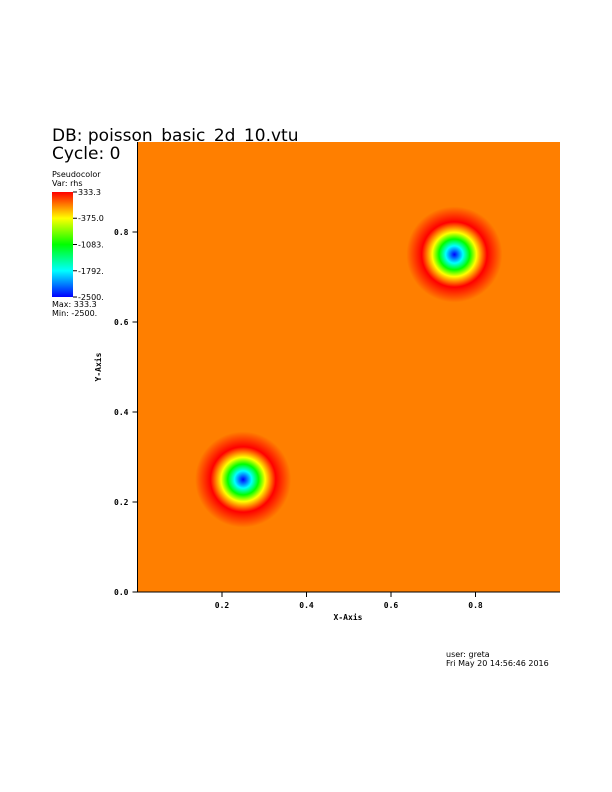 The image size is (612, 792). What do you see at coordinates (222, 605) in the screenshot?
I see `x-tick-label: 0.2` at bounding box center [222, 605].